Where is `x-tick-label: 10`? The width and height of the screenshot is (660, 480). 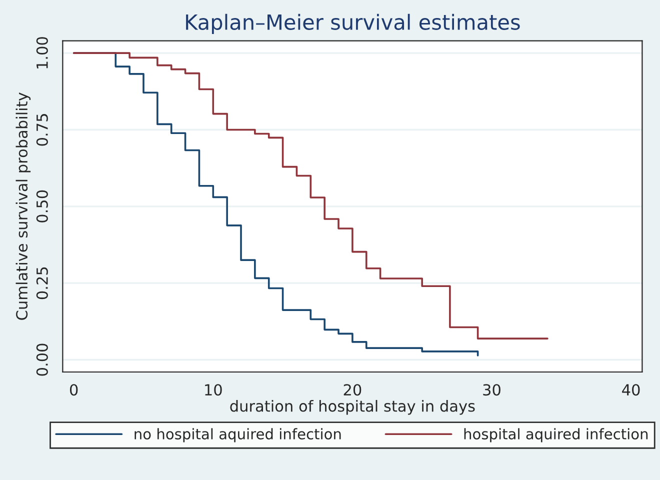 x-tick-label: 10 is located at coordinates (213, 390).